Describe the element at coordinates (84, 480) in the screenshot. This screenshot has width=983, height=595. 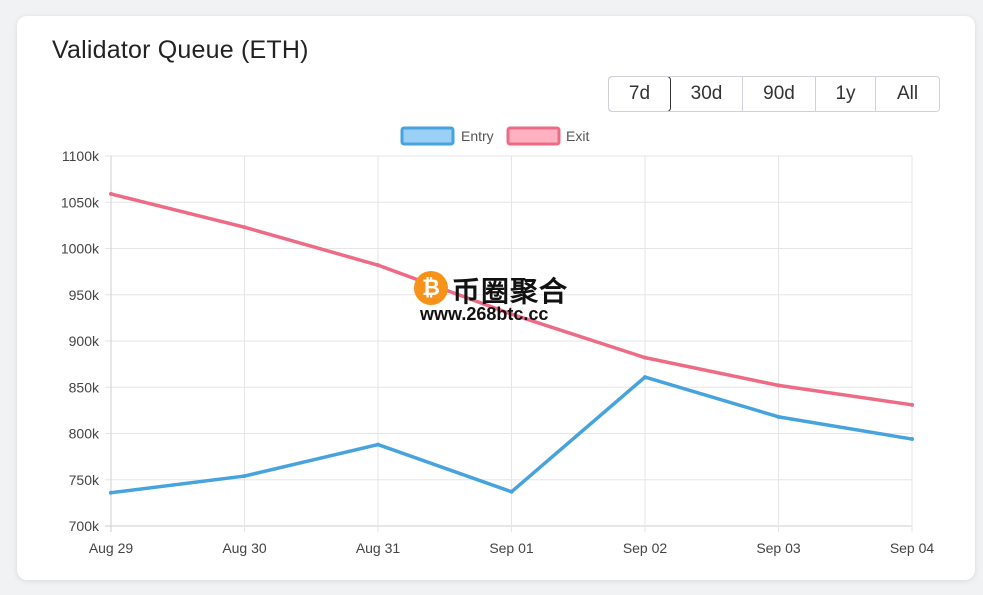
I see `y-tick-label: 750k` at that location.